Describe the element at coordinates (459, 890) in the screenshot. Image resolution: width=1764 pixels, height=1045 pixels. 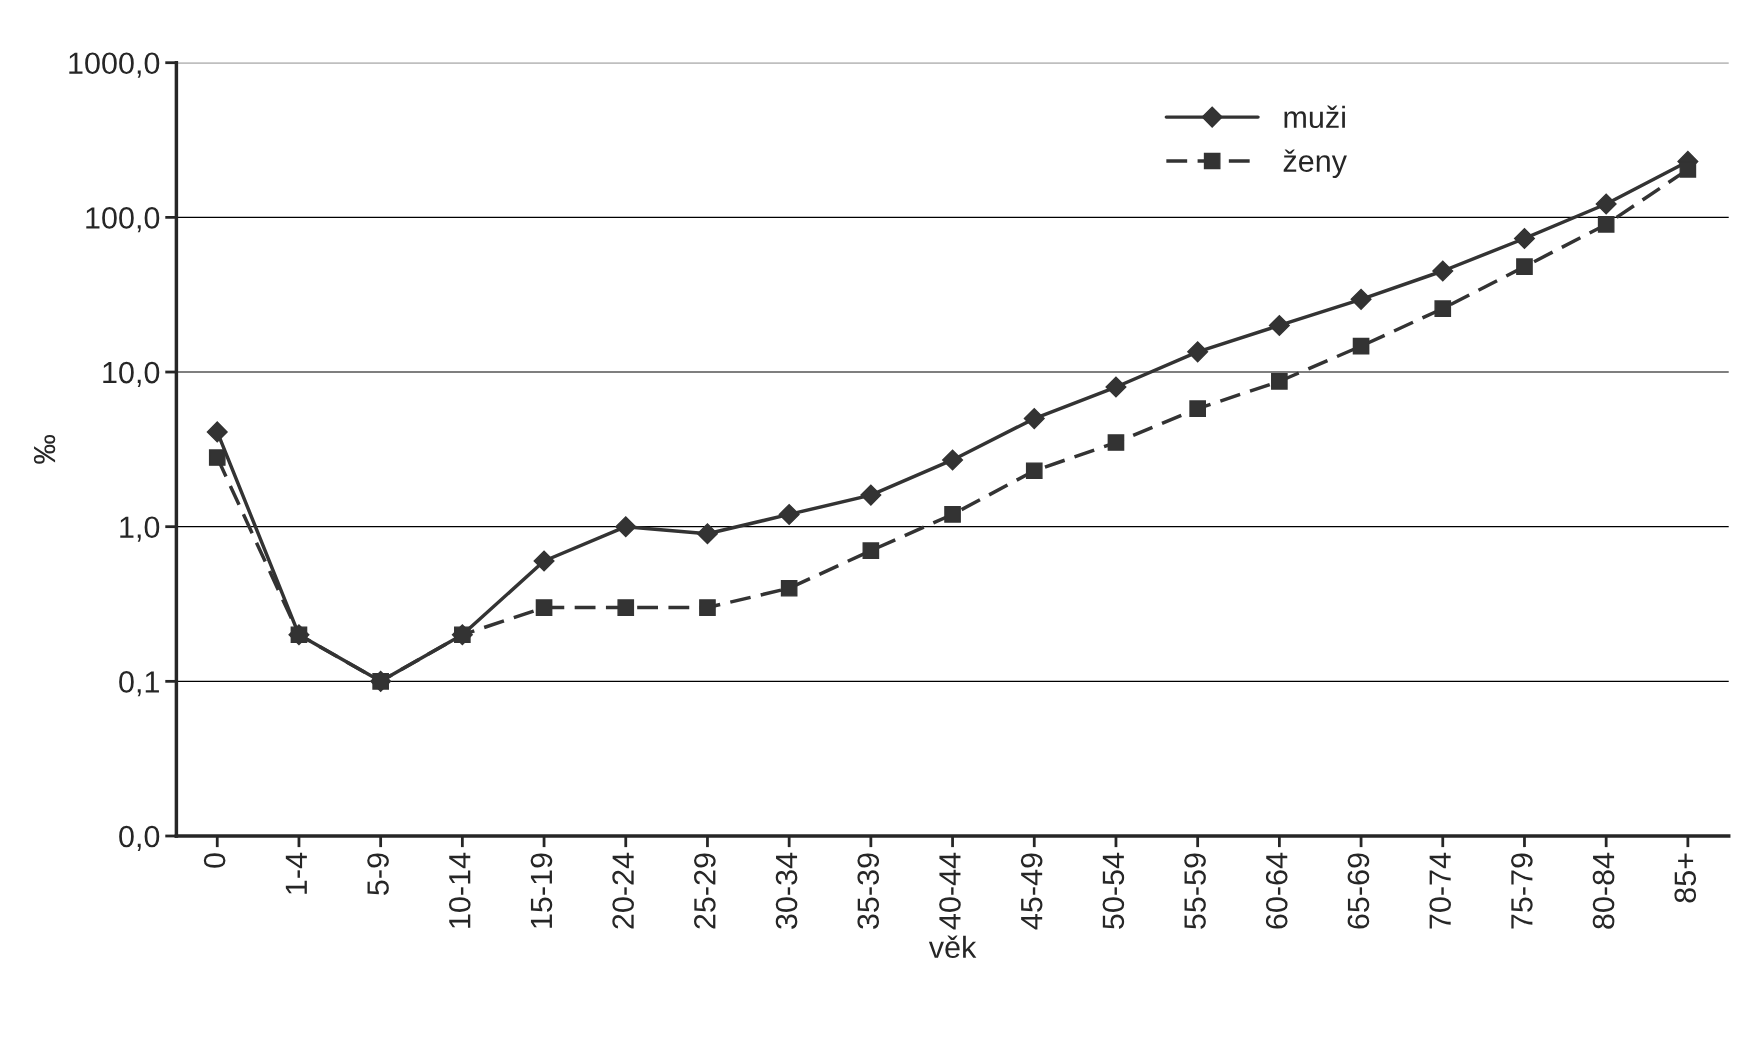
I see `x-tick-label: 10-14` at that location.